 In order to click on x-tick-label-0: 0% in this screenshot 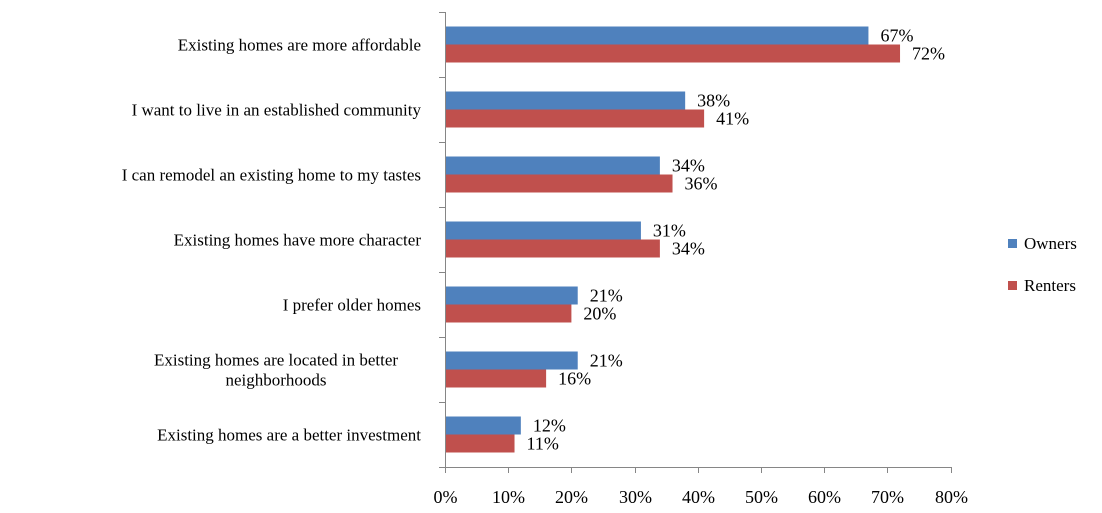, I will do `click(446, 497)`.